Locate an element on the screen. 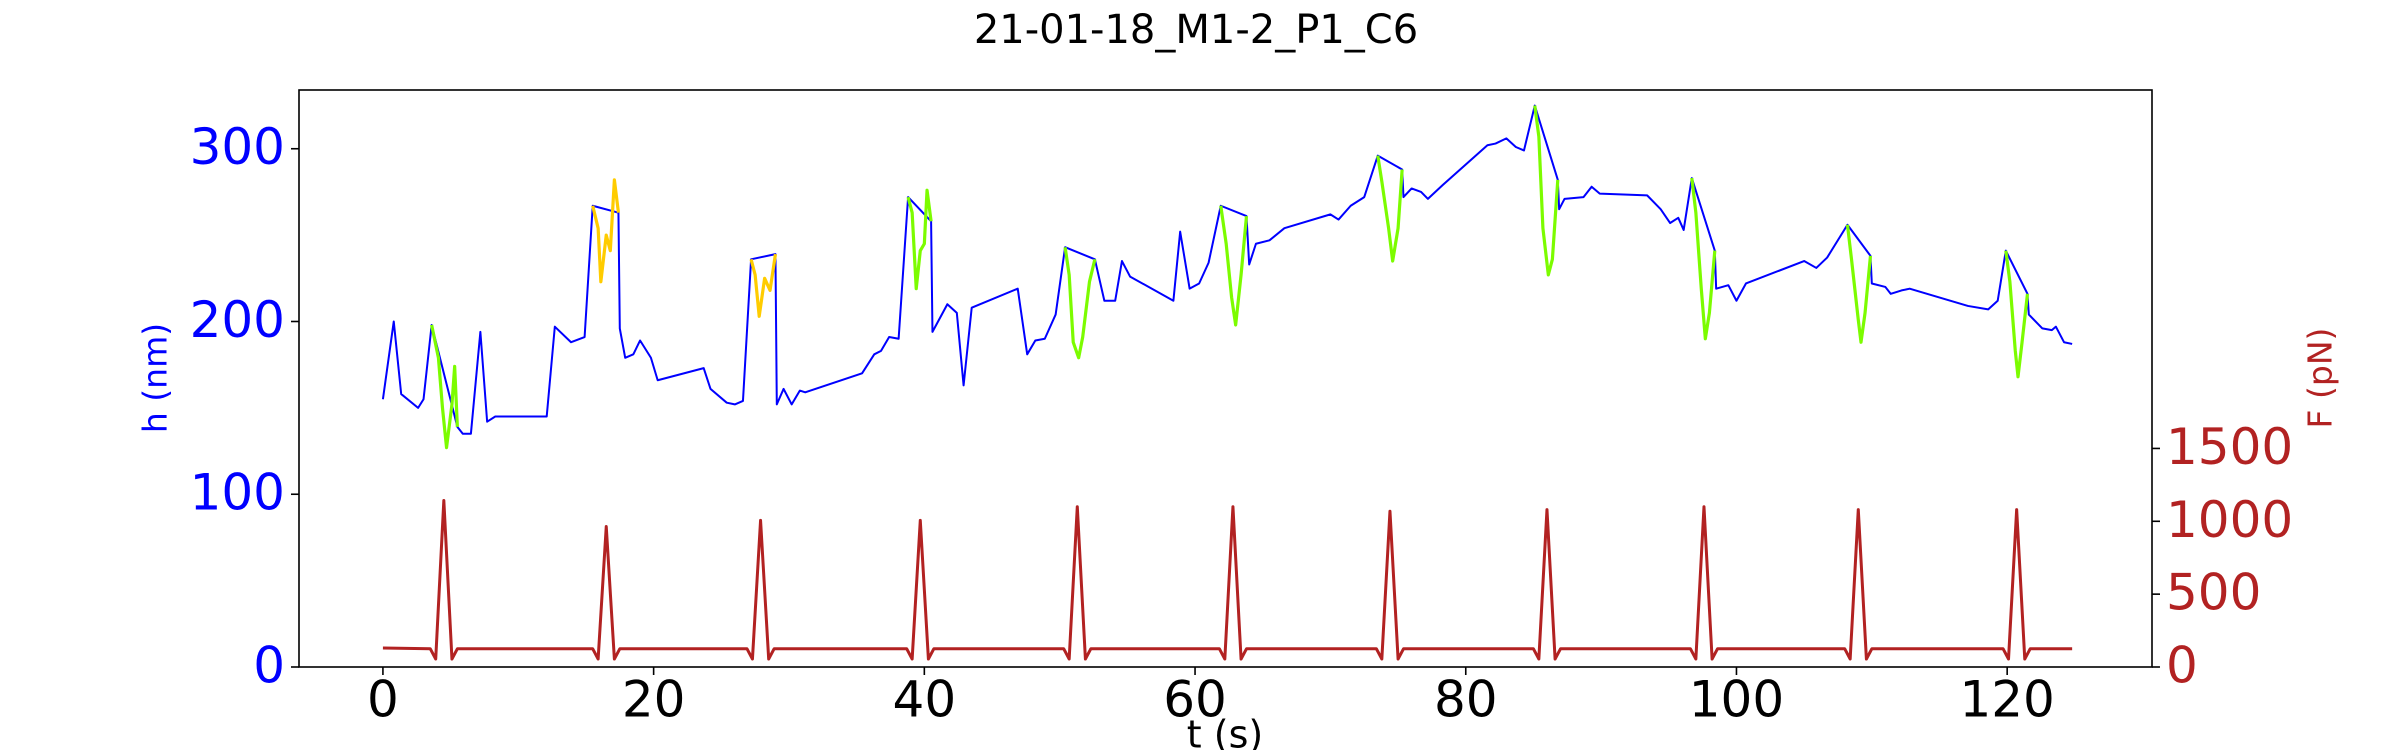 This screenshot has height=750, width=2392. y-tick-label: 200 is located at coordinates (237, 320).